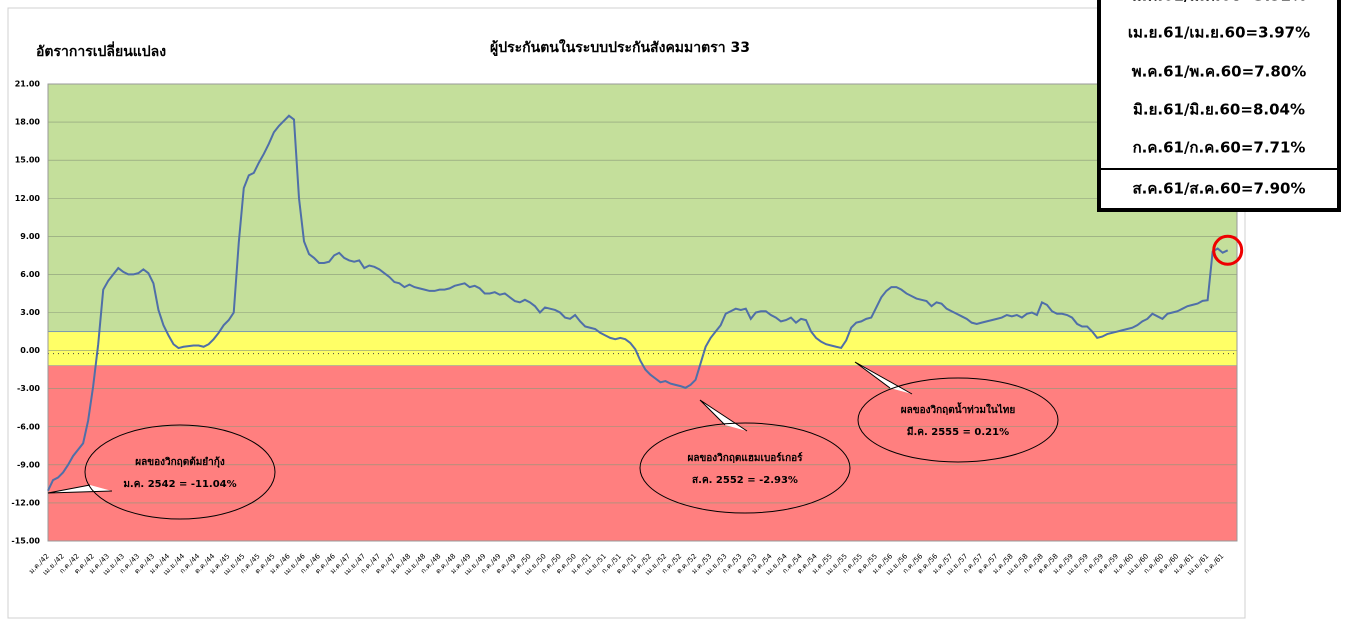  What do you see at coordinates (1228, 250) in the screenshot?
I see `highlight-circle` at bounding box center [1228, 250].